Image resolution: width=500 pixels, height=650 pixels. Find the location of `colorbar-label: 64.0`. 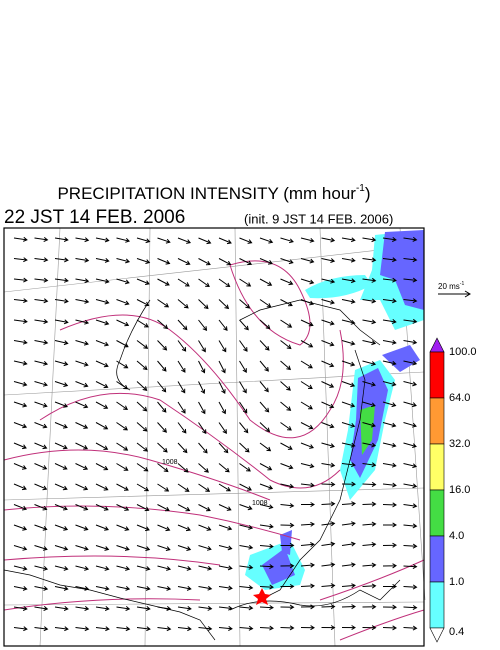

colorbar-label: 64.0 is located at coordinates (459, 398).